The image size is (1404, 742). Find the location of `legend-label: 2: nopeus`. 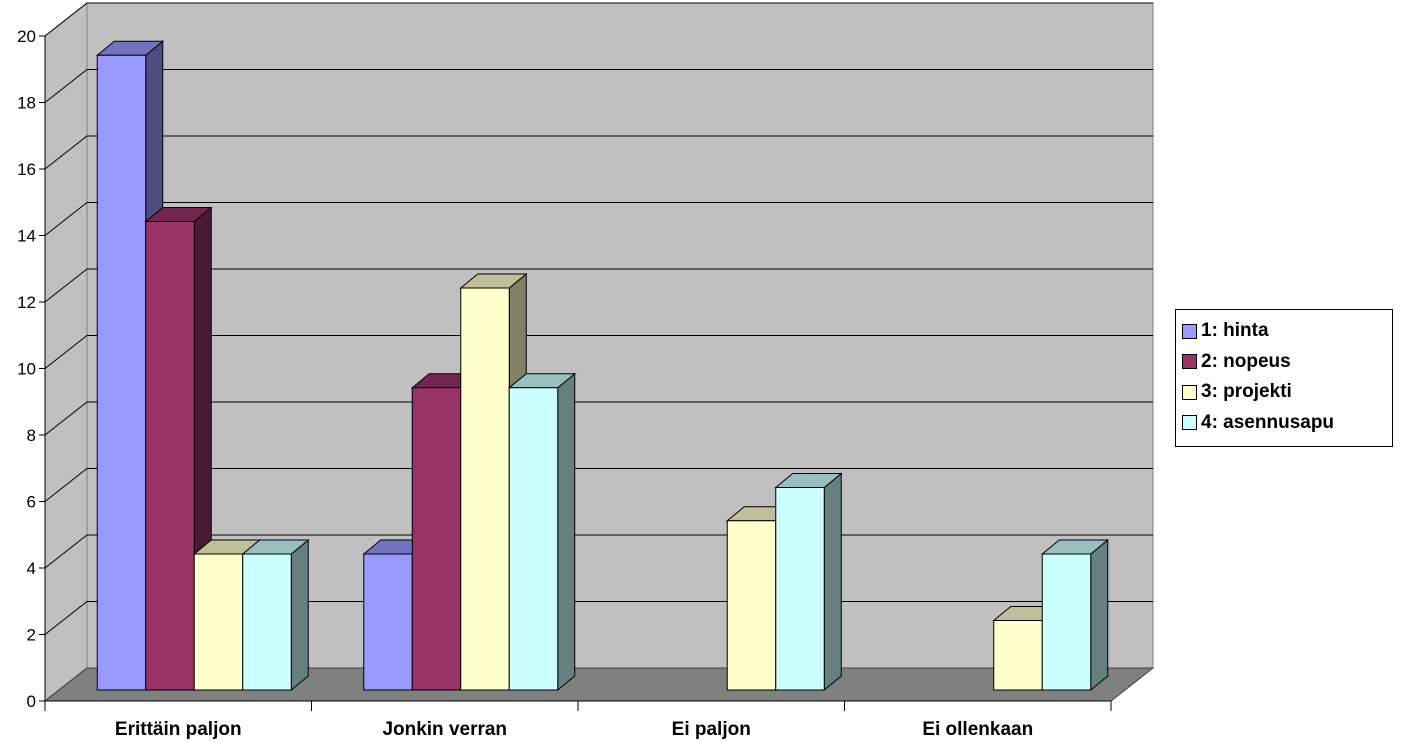

legend-label: 2: nopeus is located at coordinates (1246, 361).